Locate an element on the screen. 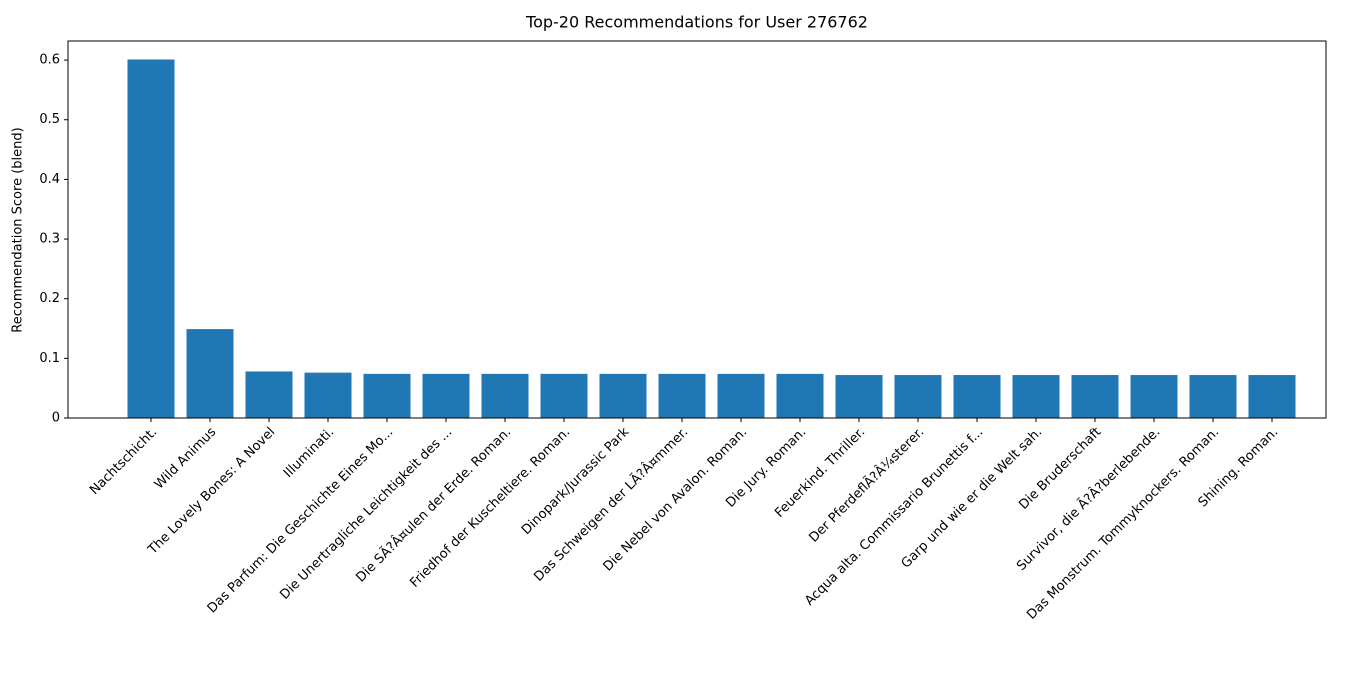 This screenshot has height=676, width=1366. x-tick-label: Der PferdeflÃ?Â¼sterer. is located at coordinates (867, 485).